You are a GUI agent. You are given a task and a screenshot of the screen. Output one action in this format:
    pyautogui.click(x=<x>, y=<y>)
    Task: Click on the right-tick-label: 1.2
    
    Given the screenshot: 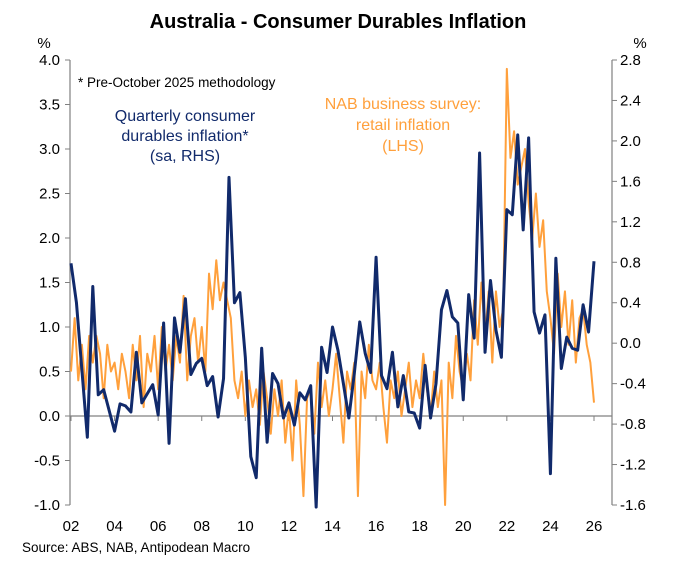 What is the action you would take?
    pyautogui.click(x=630, y=222)
    